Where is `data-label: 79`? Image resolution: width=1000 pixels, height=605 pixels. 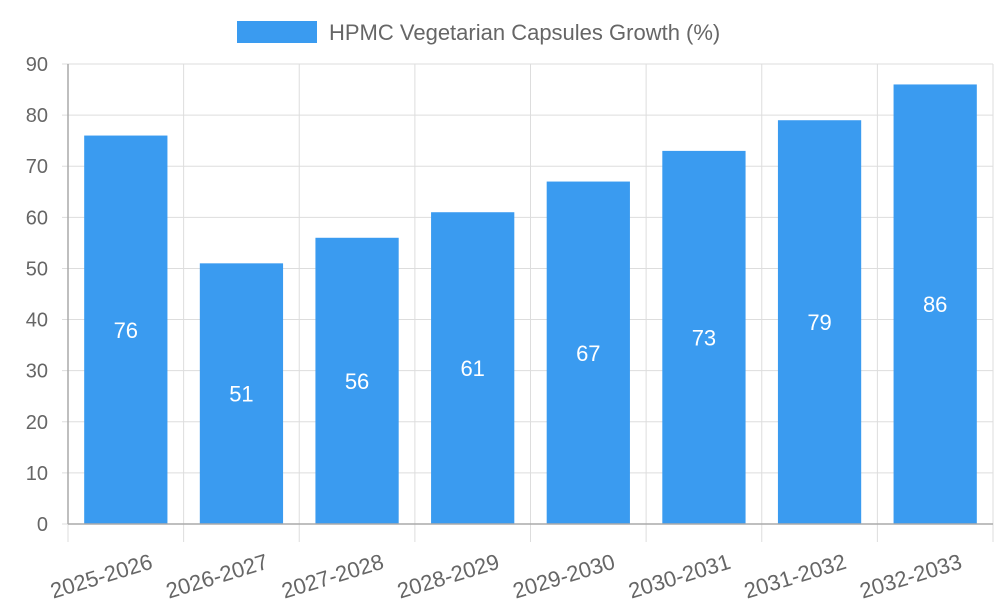 data-label: 79 is located at coordinates (819, 322).